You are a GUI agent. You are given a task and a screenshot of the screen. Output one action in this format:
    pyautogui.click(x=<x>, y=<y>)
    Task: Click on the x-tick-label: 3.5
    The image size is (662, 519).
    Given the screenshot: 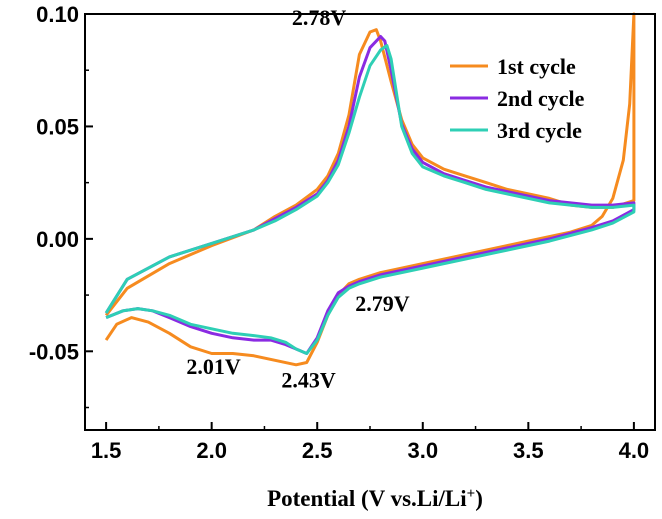 What is the action you would take?
    pyautogui.click(x=528, y=450)
    